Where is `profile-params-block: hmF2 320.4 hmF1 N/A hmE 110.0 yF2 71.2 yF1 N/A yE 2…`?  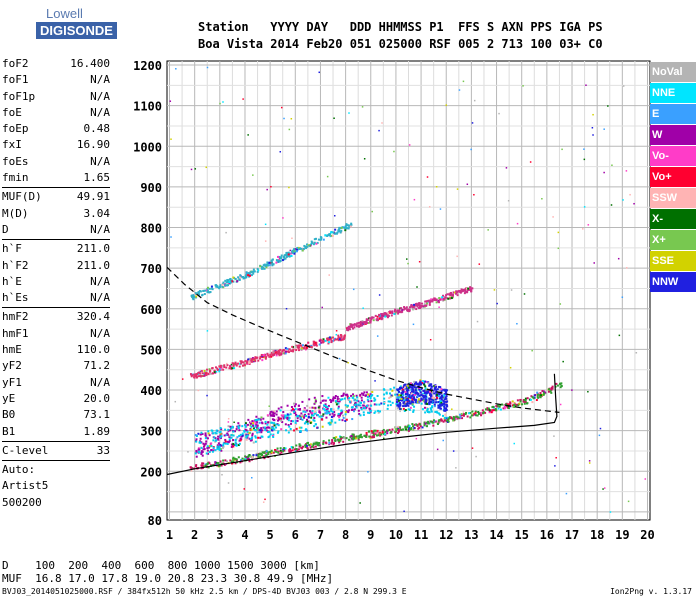
profile-params-block: hmF2 320.4 hmF1 N/A hmE 110.0 yF2 71.2 yF1 N/A yE 2… is located at coordinates (56, 374).